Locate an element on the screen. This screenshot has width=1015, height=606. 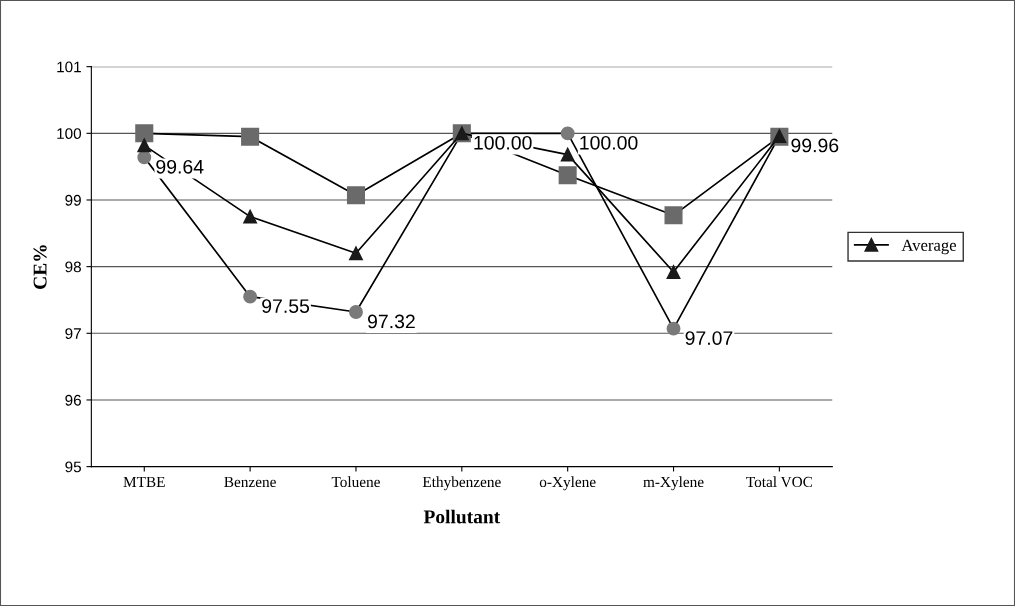
x-tick-label: Total VOC is located at coordinates (779, 482).